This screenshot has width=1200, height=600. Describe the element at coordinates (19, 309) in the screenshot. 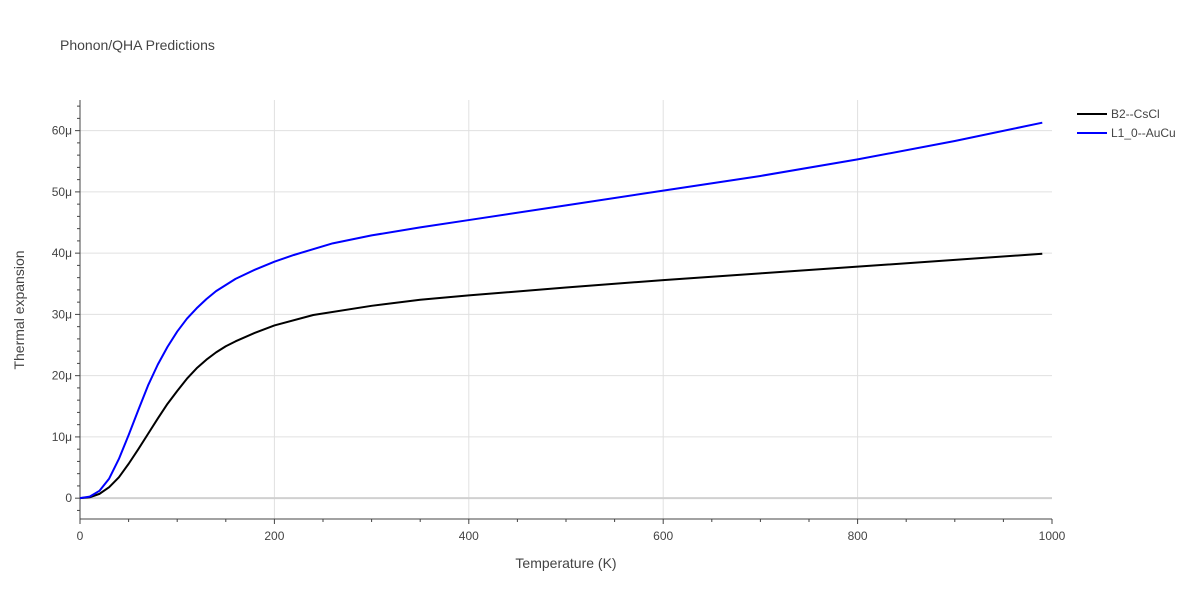

I see `y-axis-title: Thermal expansion` at that location.